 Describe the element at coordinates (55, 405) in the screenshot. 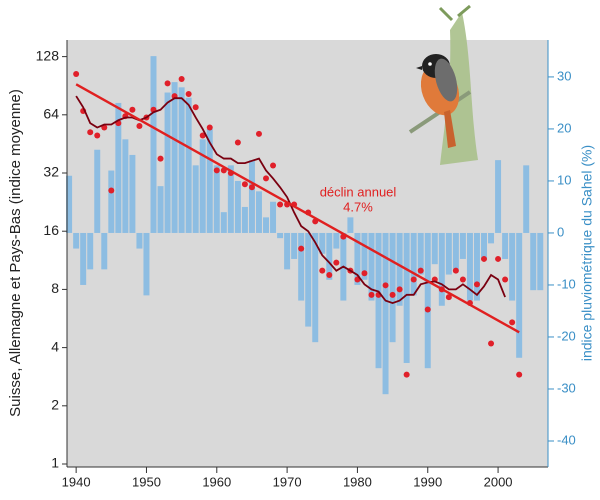

I see `y-tick-label: 2` at that location.